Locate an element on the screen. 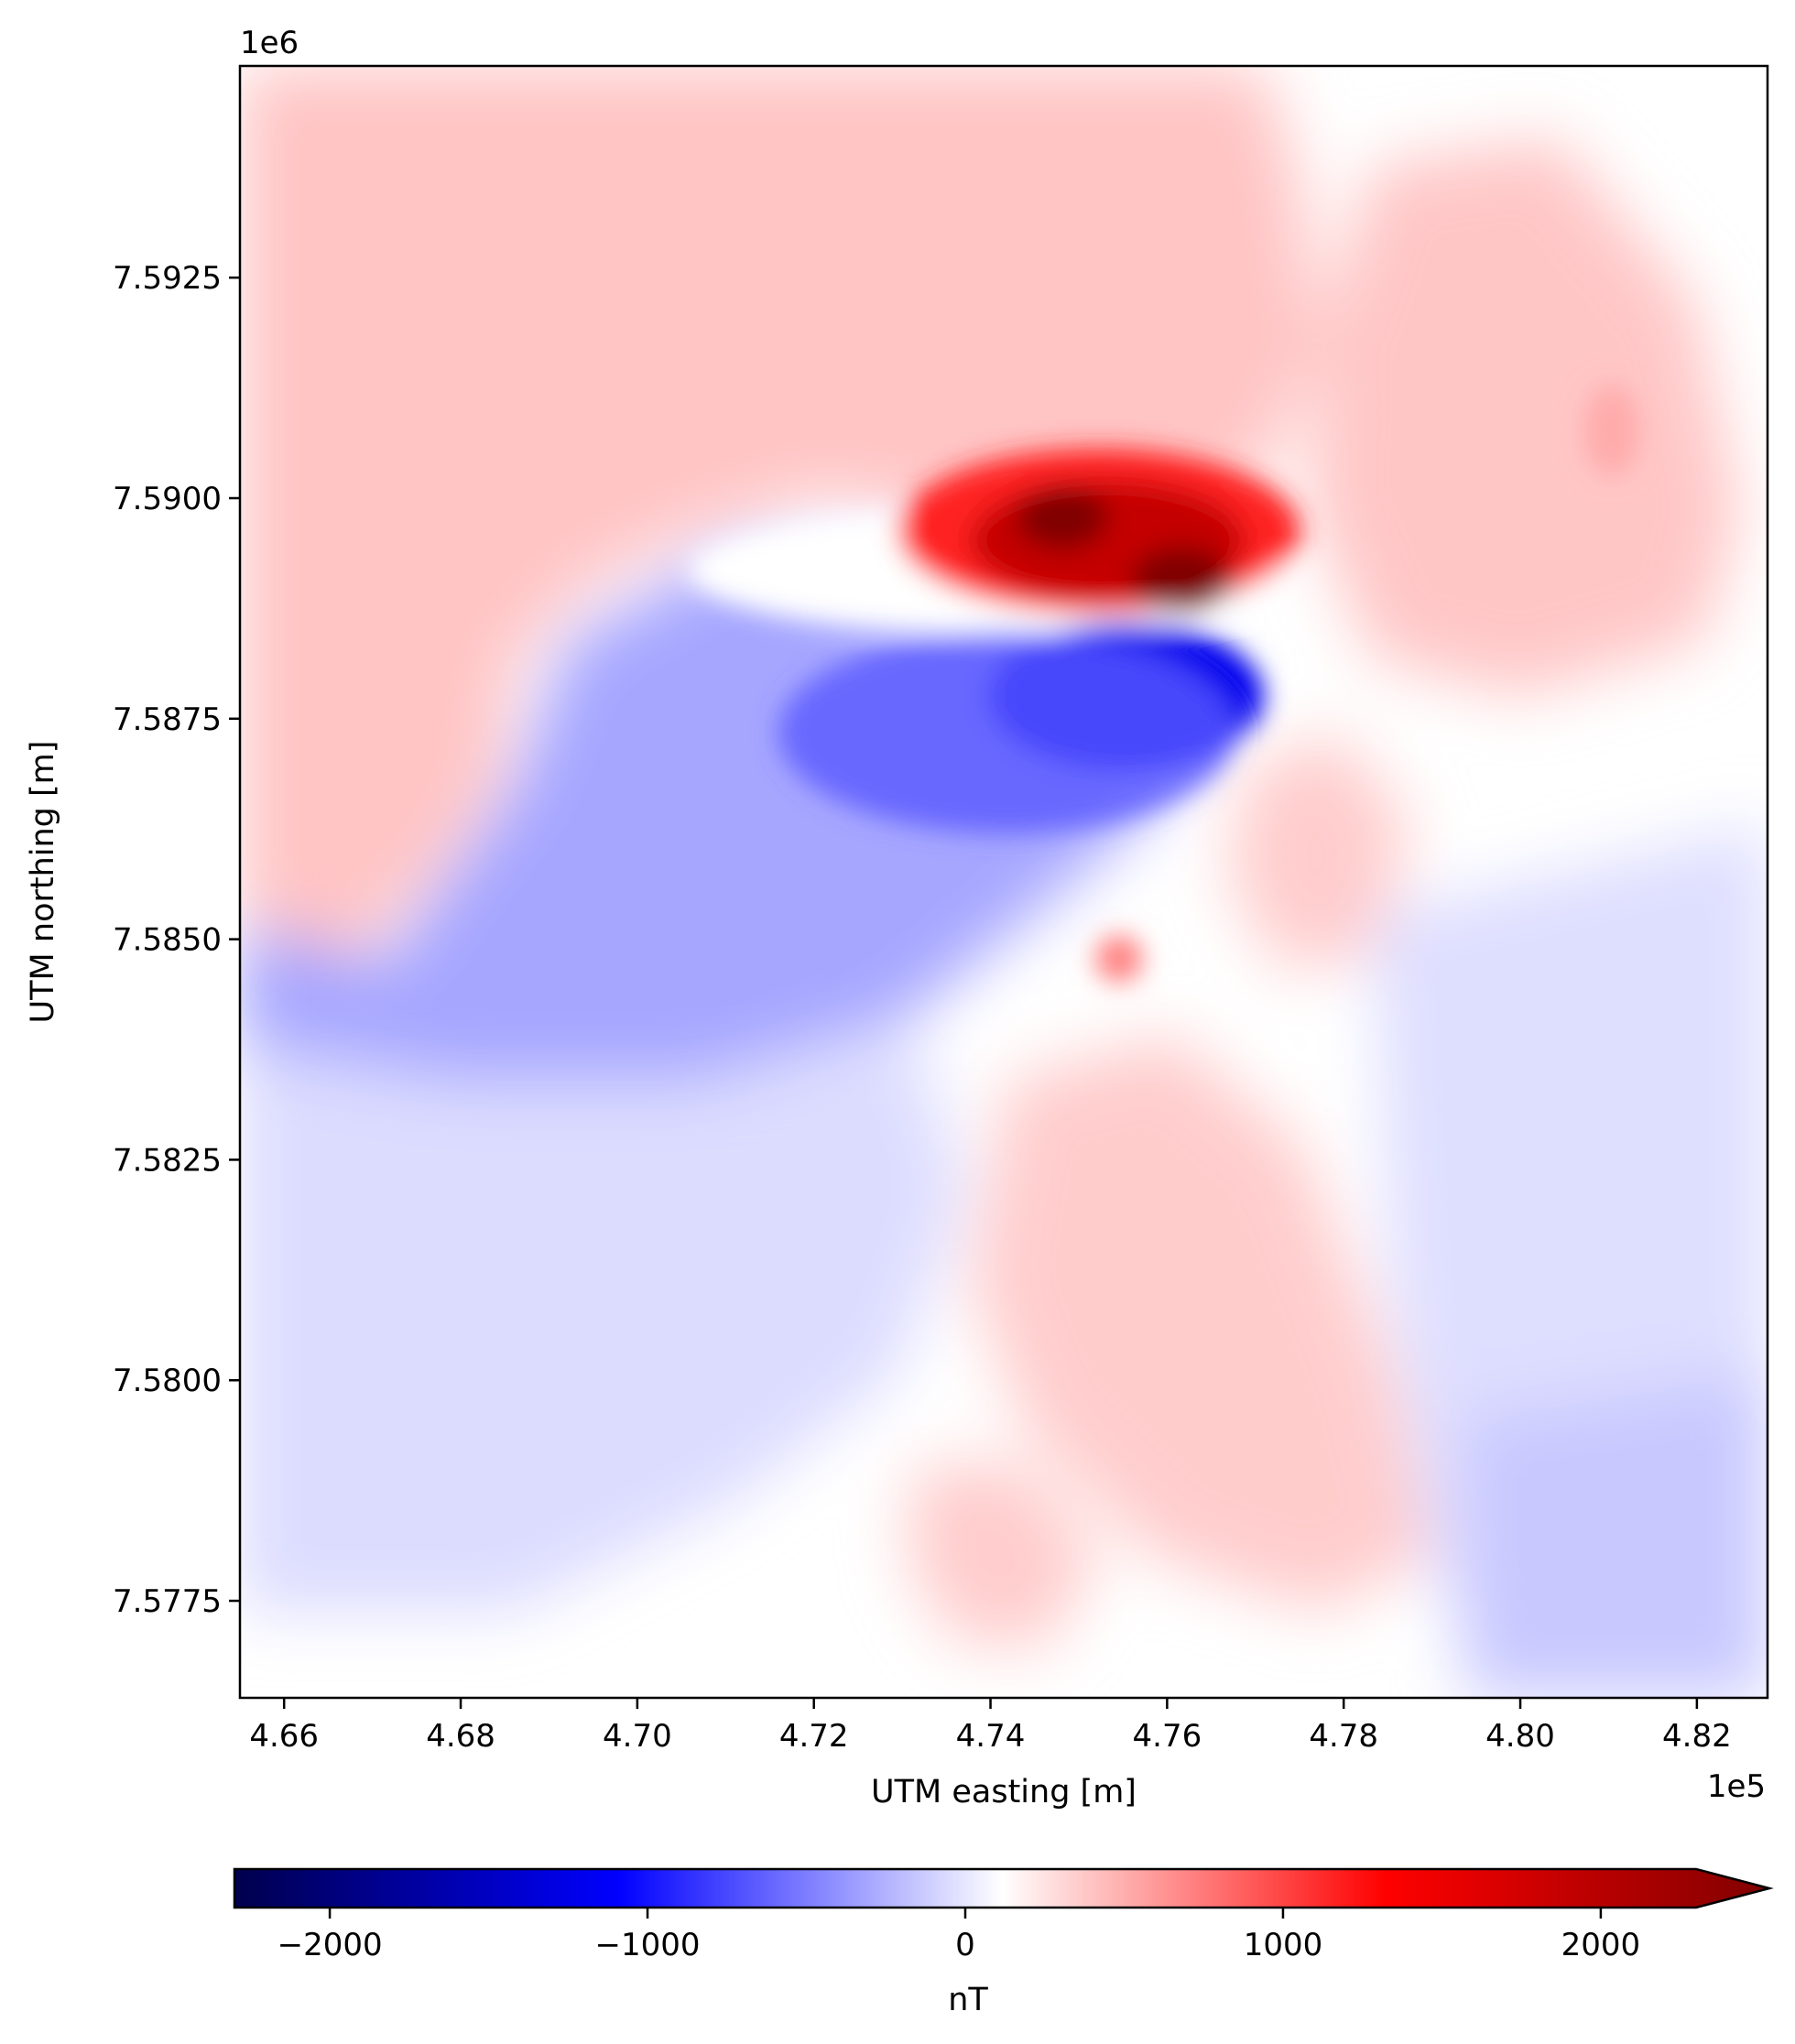 The width and height of the screenshot is (1795, 2044). x-tick-label: 4.68 is located at coordinates (460, 1736).